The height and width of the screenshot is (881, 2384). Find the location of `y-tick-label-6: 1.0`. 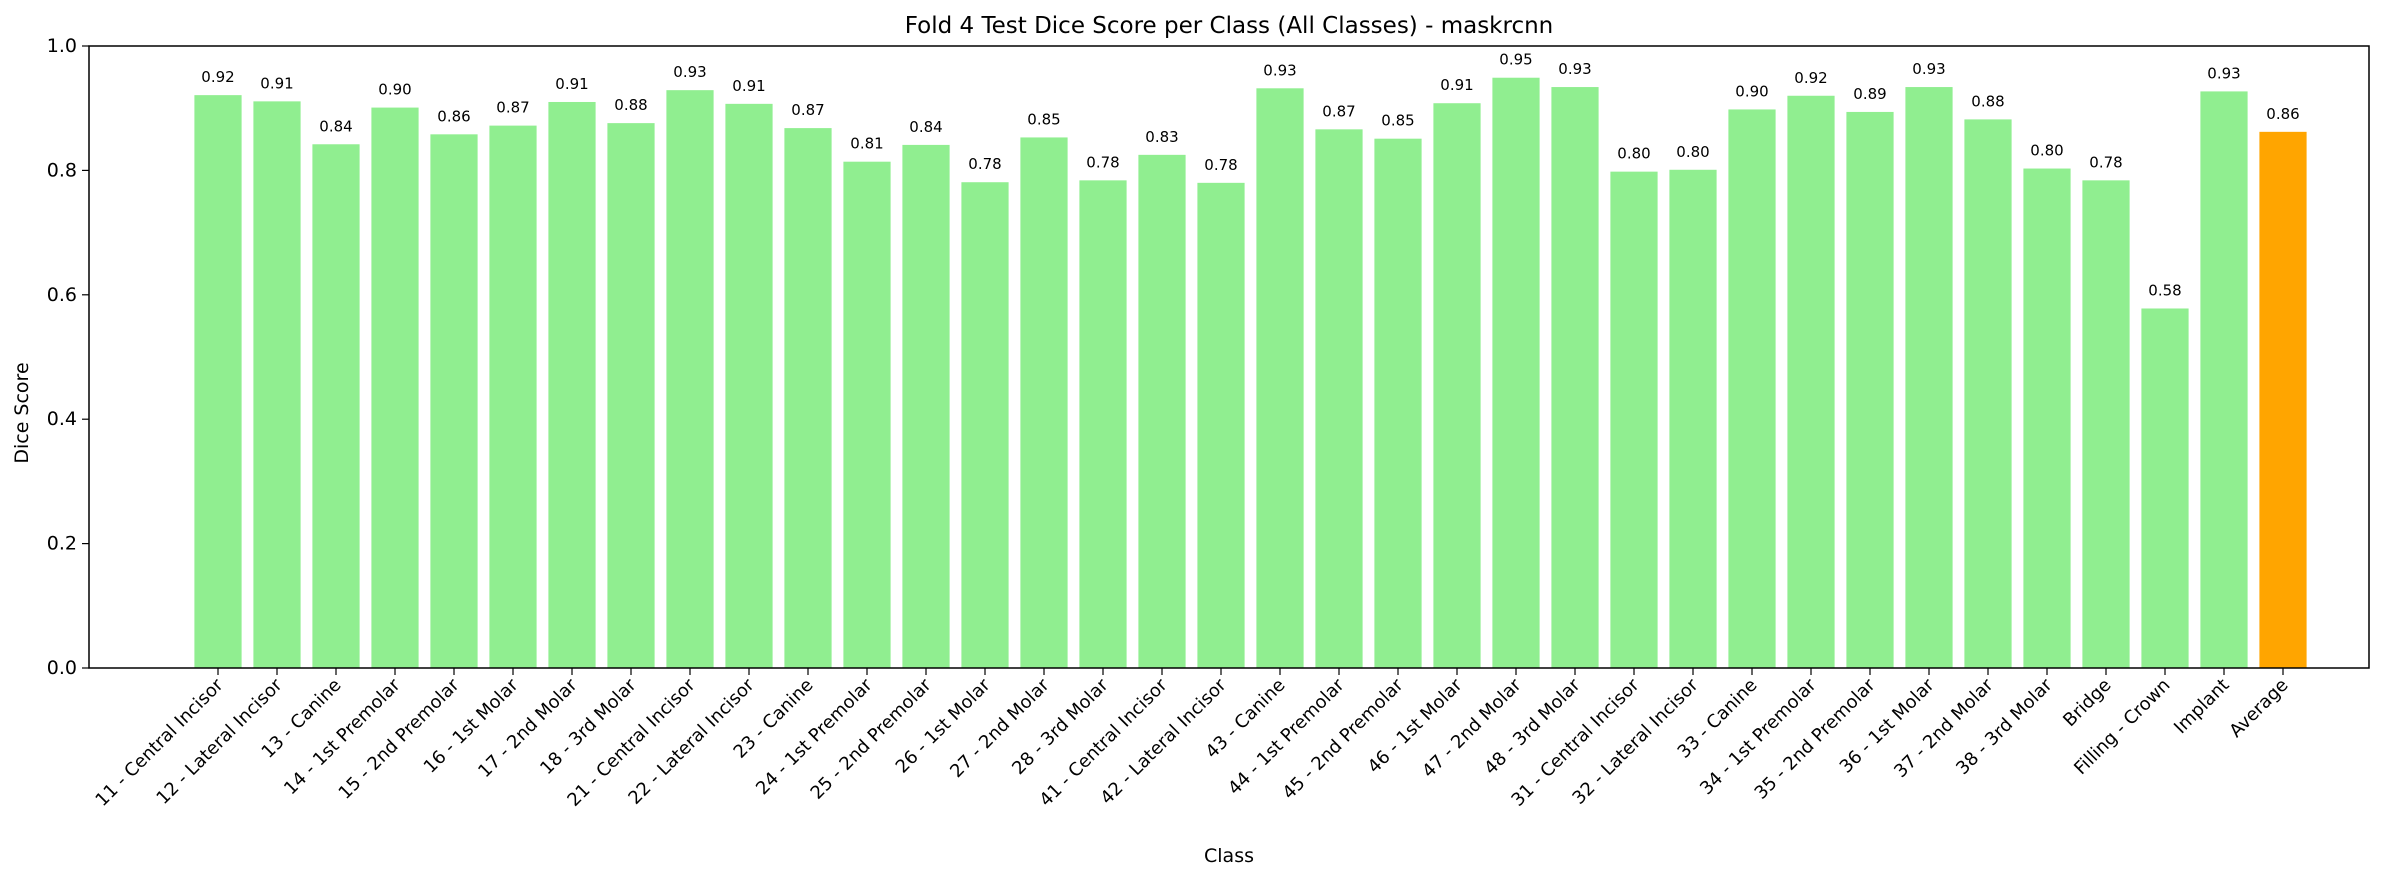

y-tick-label-6: 1.0 is located at coordinates (62, 46).